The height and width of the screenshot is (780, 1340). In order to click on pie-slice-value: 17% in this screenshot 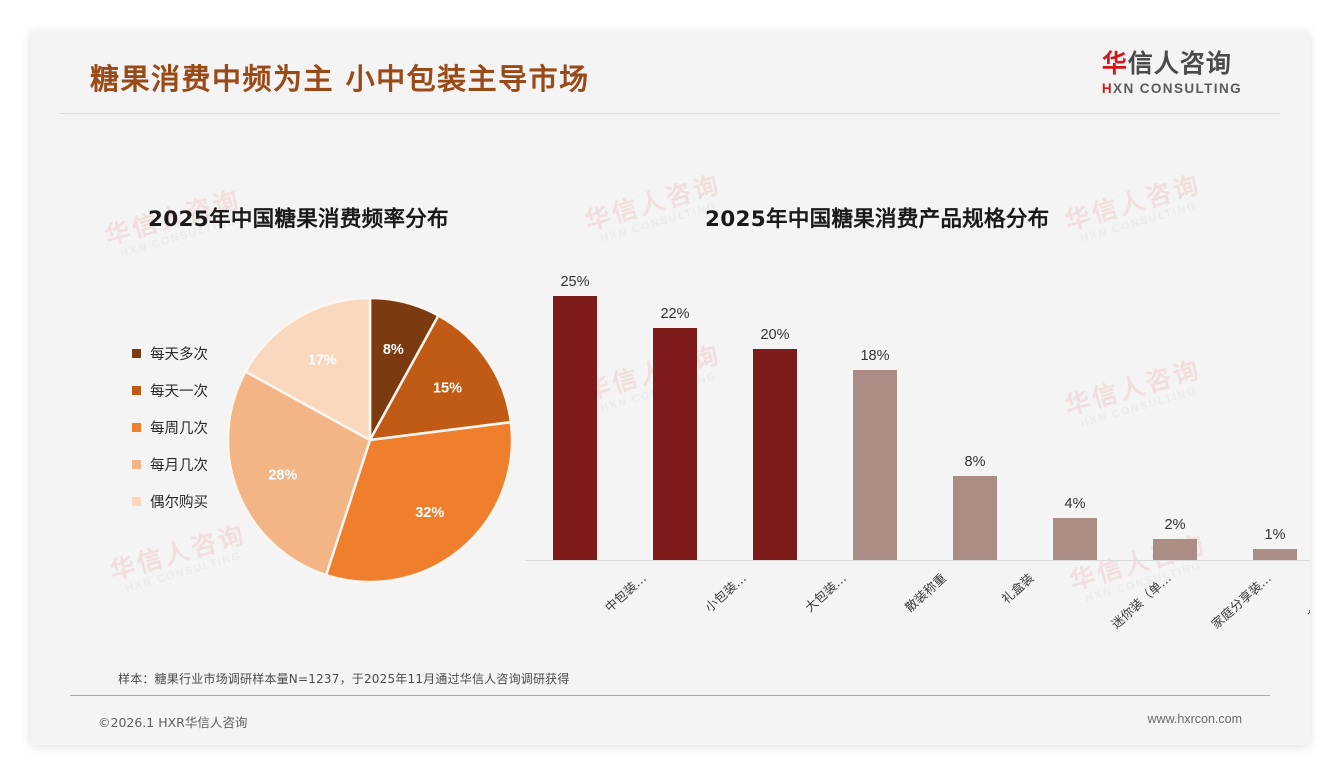, I will do `click(322, 360)`.